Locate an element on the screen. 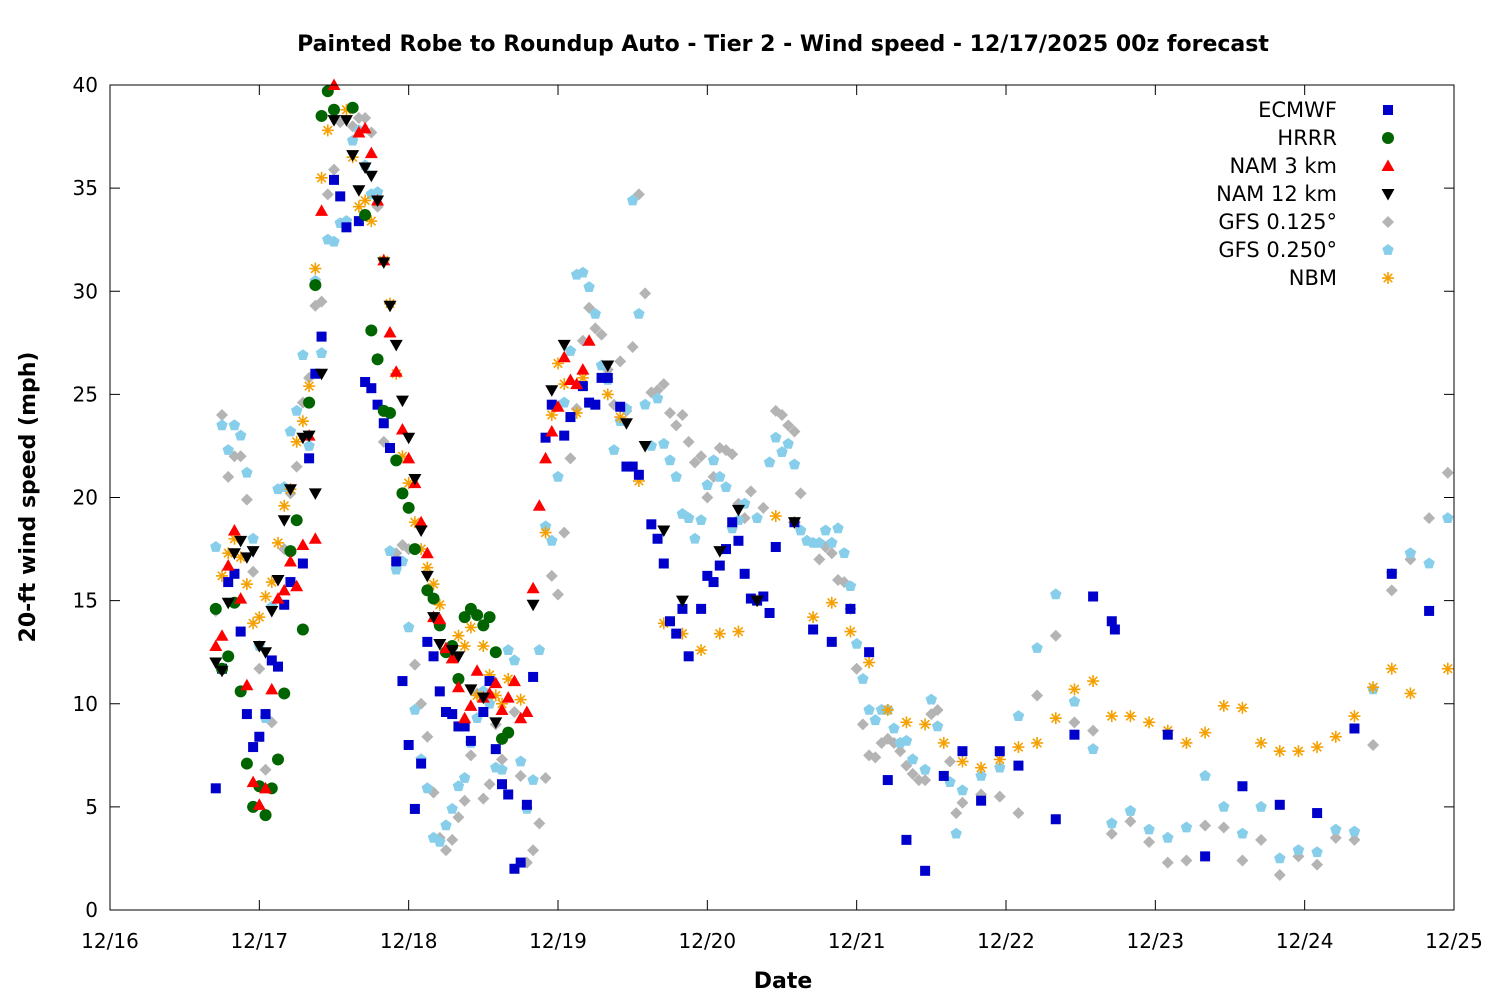 Image resolution: width=1500 pixels, height=1000 pixels. y-tick-label: 20 is located at coordinates (85, 498).